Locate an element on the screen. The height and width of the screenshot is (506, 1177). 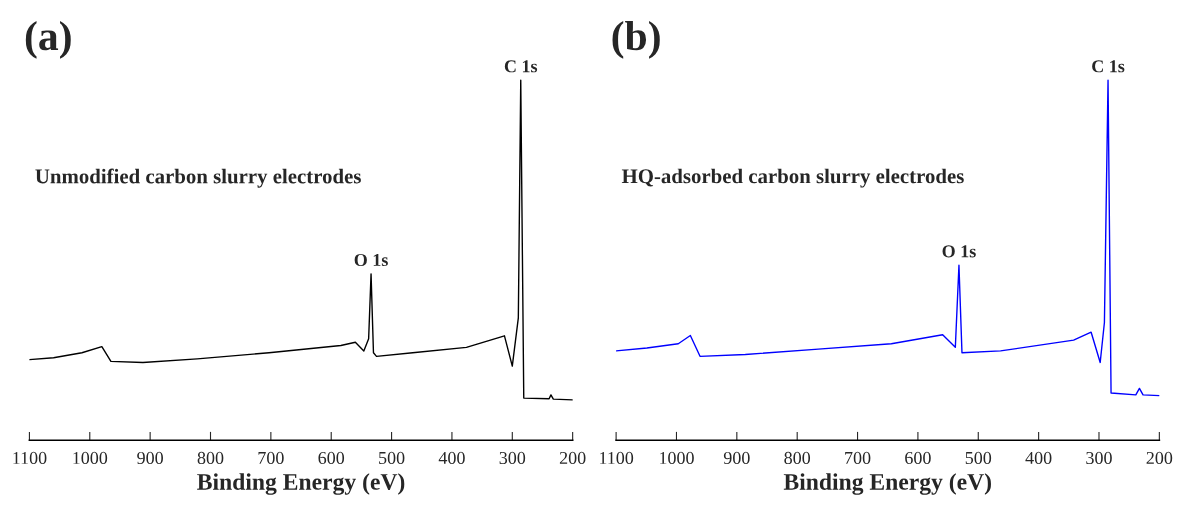
annotation: Unmodified carbon slurry electrodes is located at coordinates (198, 178).